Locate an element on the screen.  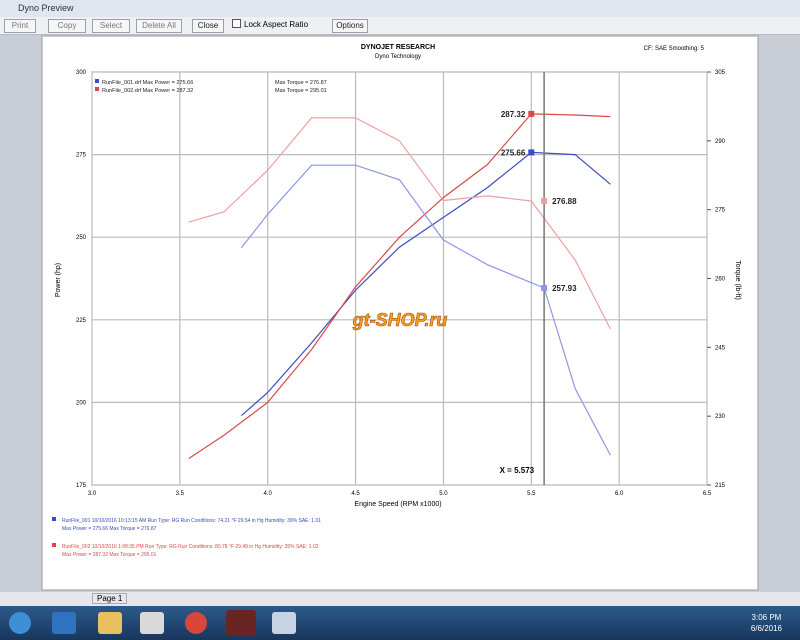
y-tick-label: 225 is located at coordinates (81, 321).